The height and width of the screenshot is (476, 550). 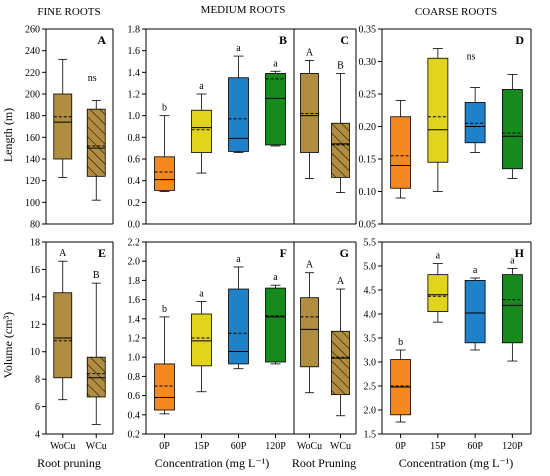 What do you see at coordinates (201, 340) in the screenshot?
I see `box-f-15p` at bounding box center [201, 340].